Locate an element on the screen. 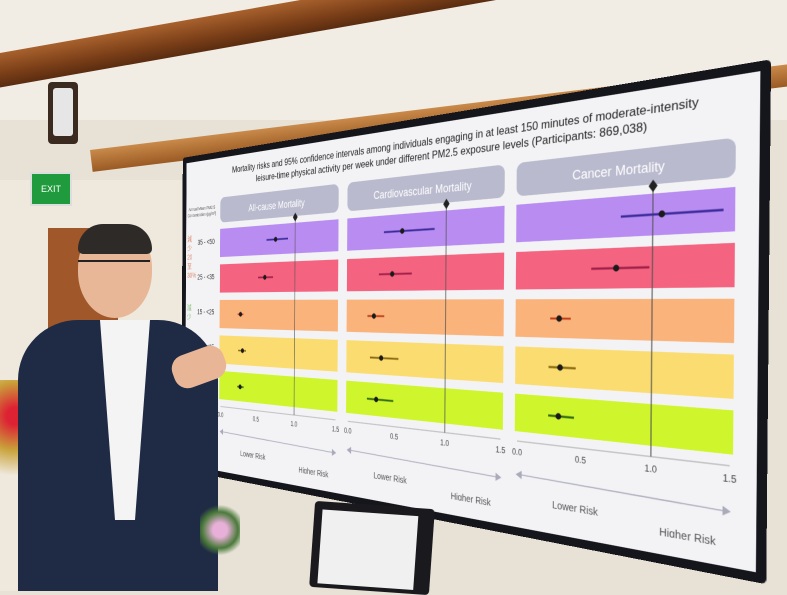 The image size is (787, 595). wall-clock is located at coordinates (63, 113).